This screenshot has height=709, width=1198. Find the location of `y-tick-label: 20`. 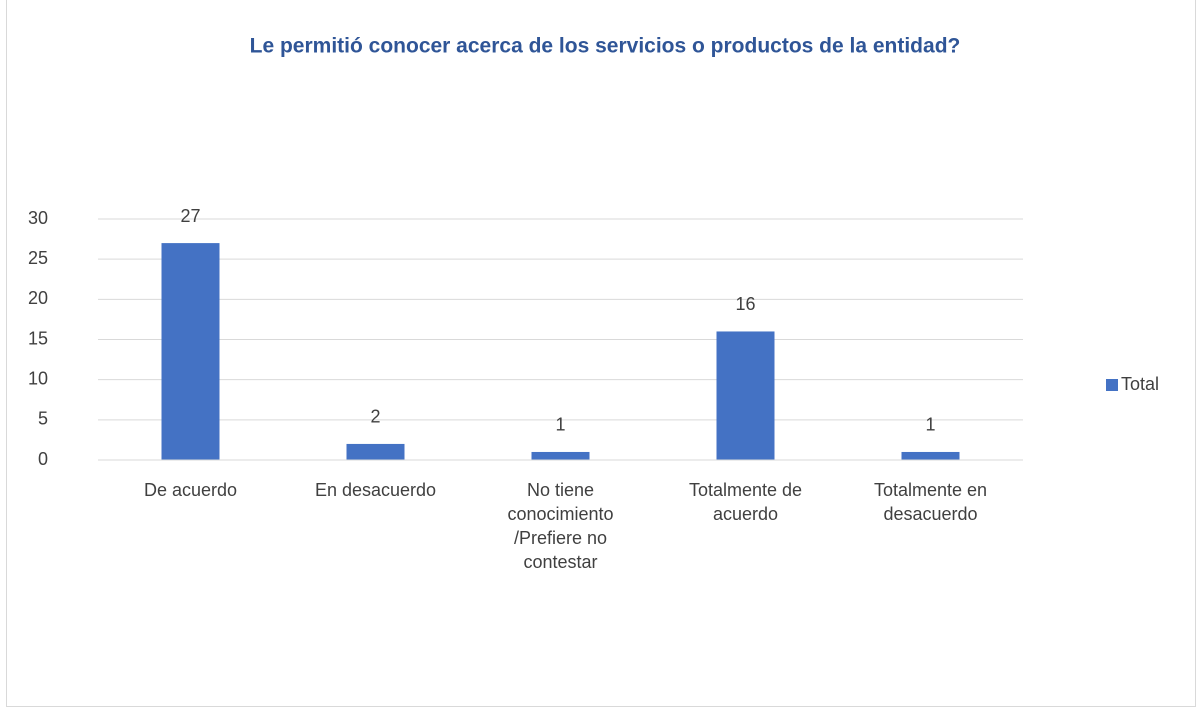

y-tick-label: 20 is located at coordinates (38, 298).